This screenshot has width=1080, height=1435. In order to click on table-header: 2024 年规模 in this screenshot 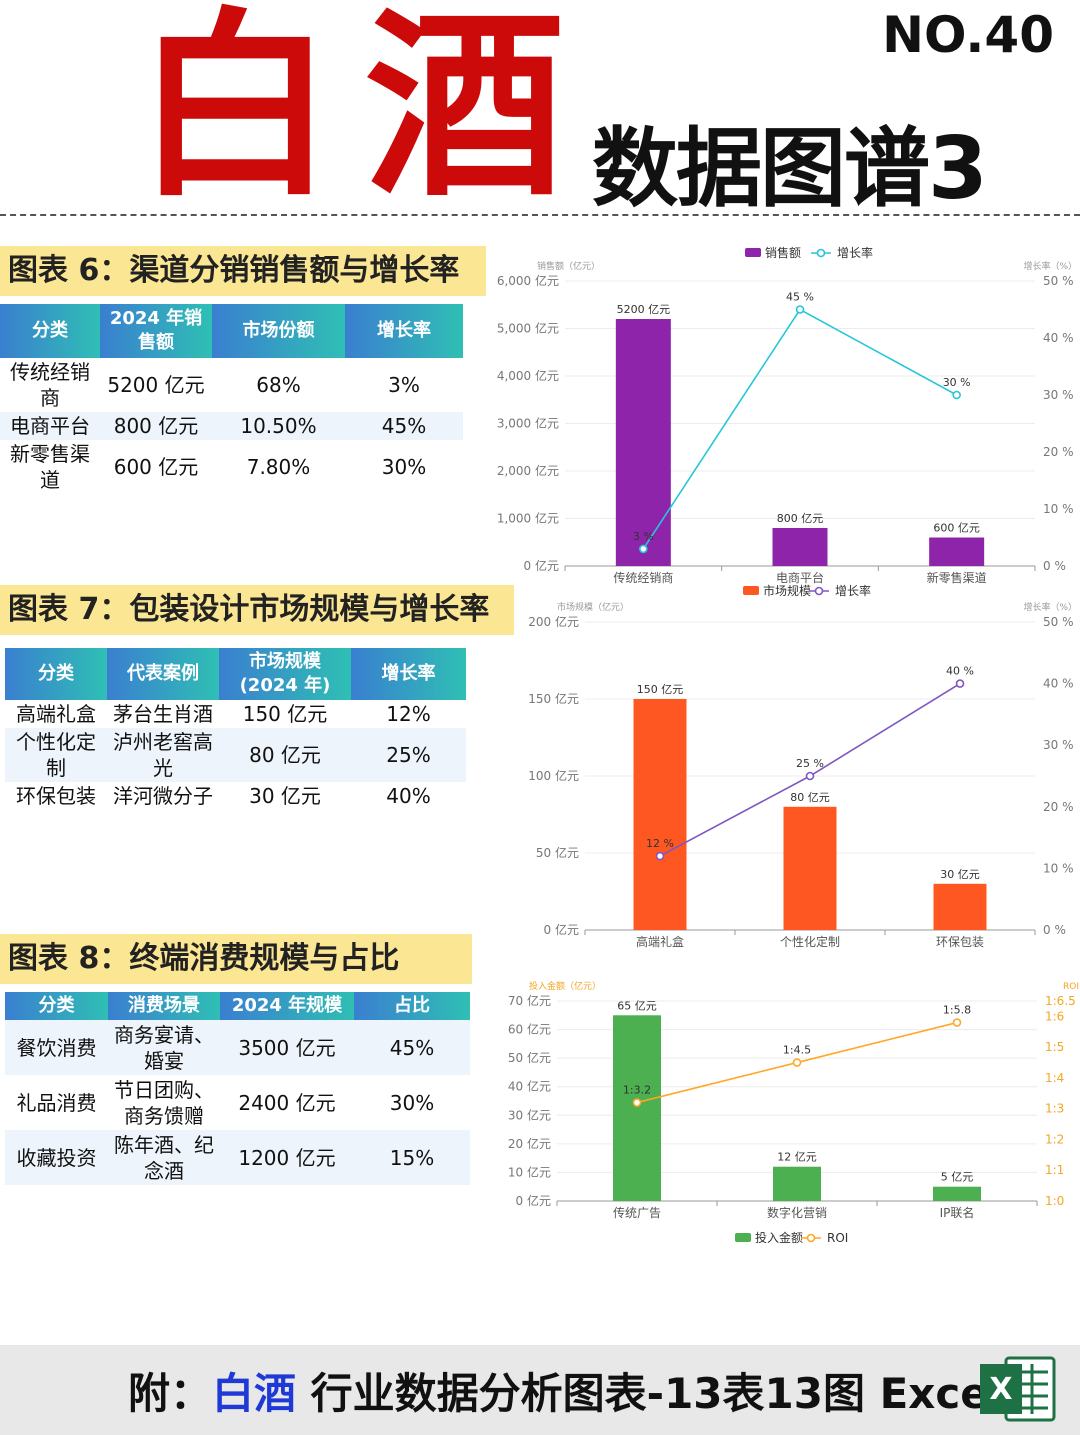, I will do `click(287, 1006)`.